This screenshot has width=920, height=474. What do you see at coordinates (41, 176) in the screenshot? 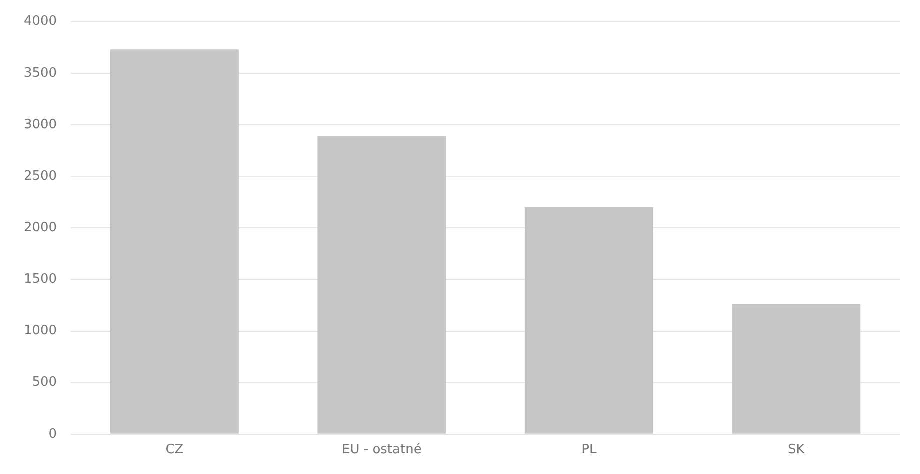
I see `y-tick-label: 2500` at bounding box center [41, 176].